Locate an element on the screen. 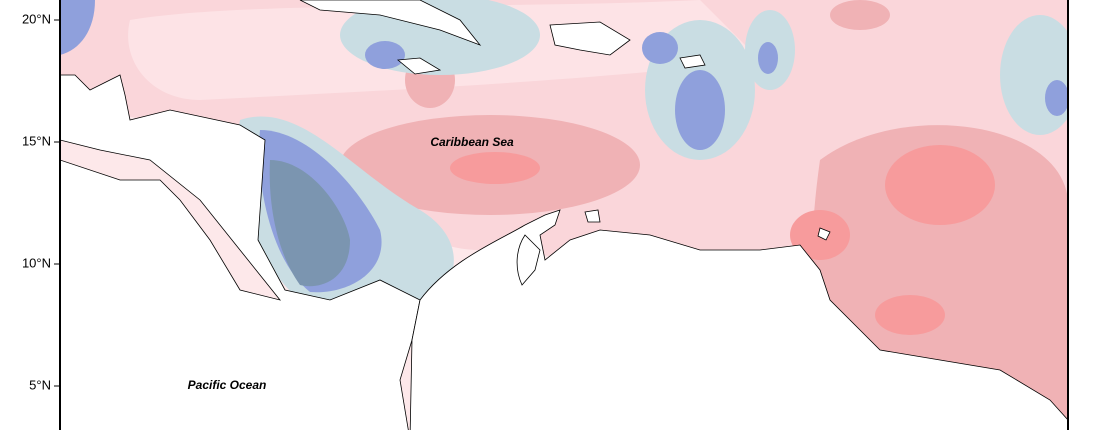 This screenshot has height=430, width=1100. jamaica is located at coordinates (419, 66).